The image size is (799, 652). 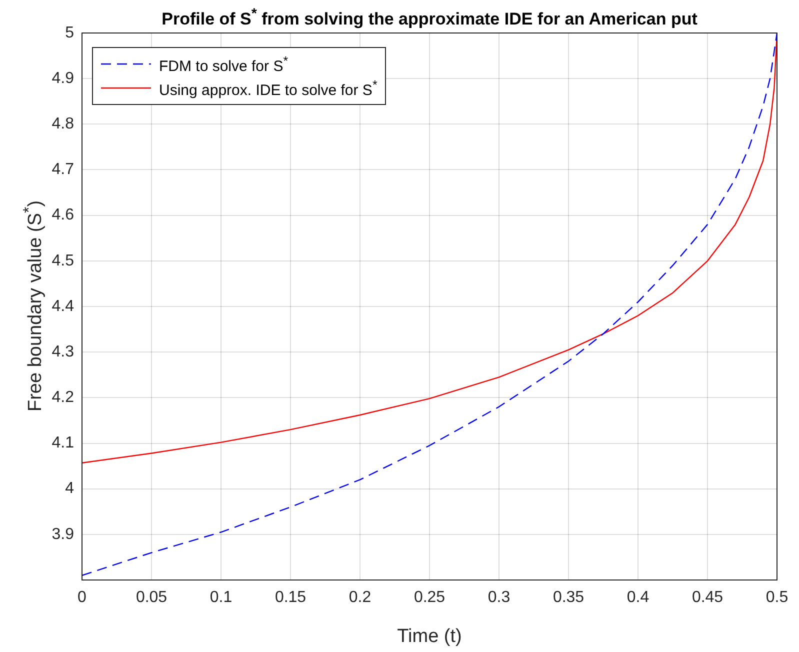 What do you see at coordinates (152, 597) in the screenshot?
I see `x-tick-label: 0.05` at bounding box center [152, 597].